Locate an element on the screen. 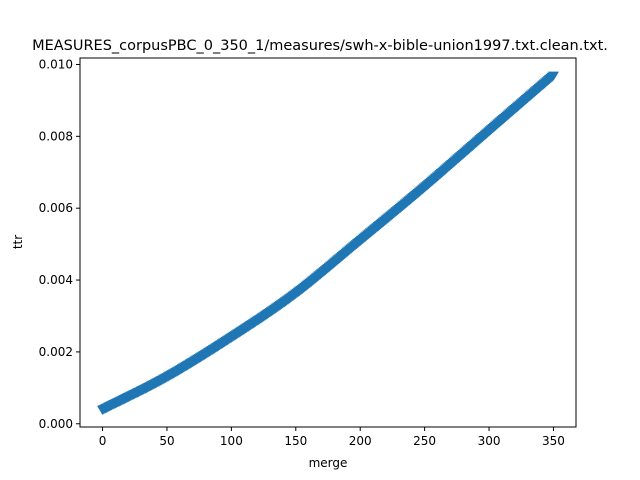 This screenshot has height=480, width=640. y-axis-label: ttr is located at coordinates (18, 242).